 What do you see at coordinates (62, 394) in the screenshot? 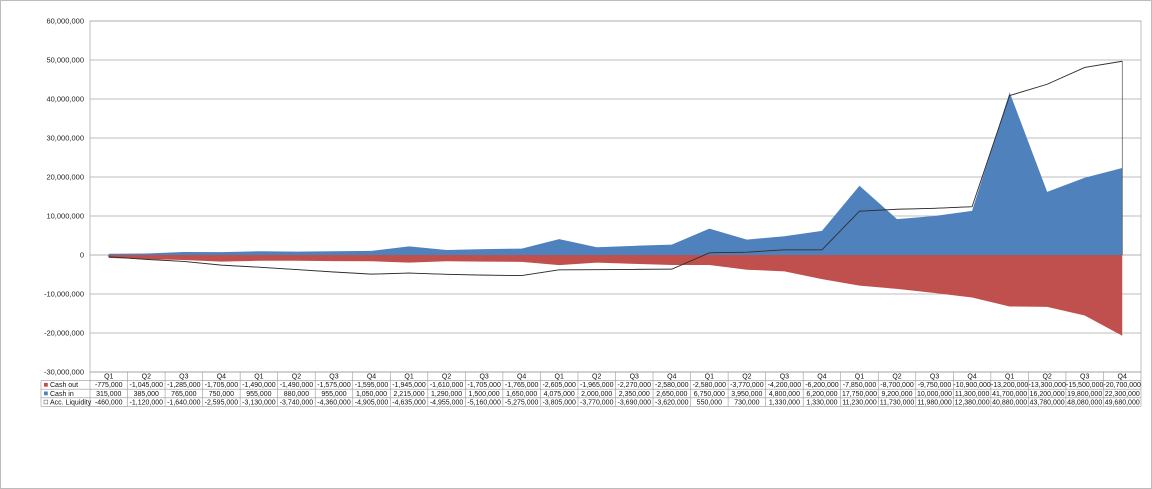
I see `legend-label: Cash in` at bounding box center [62, 394].